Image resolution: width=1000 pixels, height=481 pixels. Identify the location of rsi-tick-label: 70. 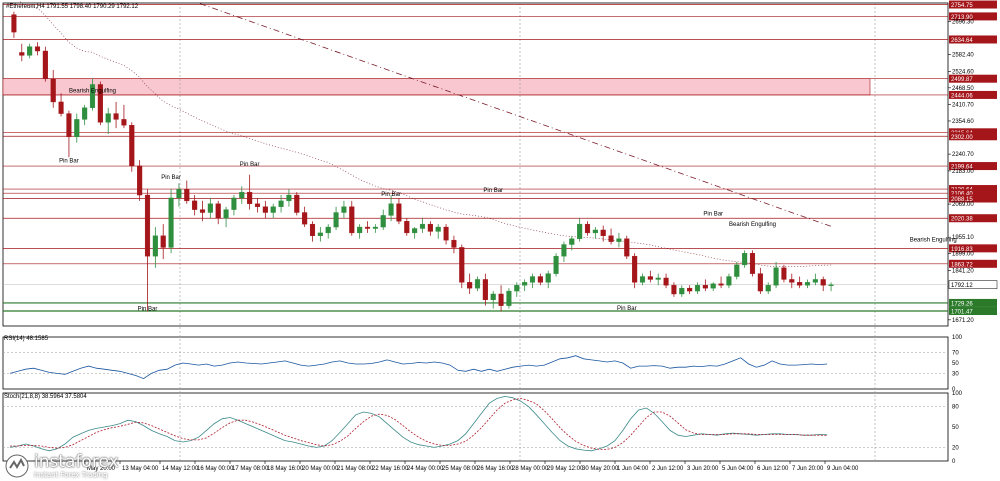
(955, 354).